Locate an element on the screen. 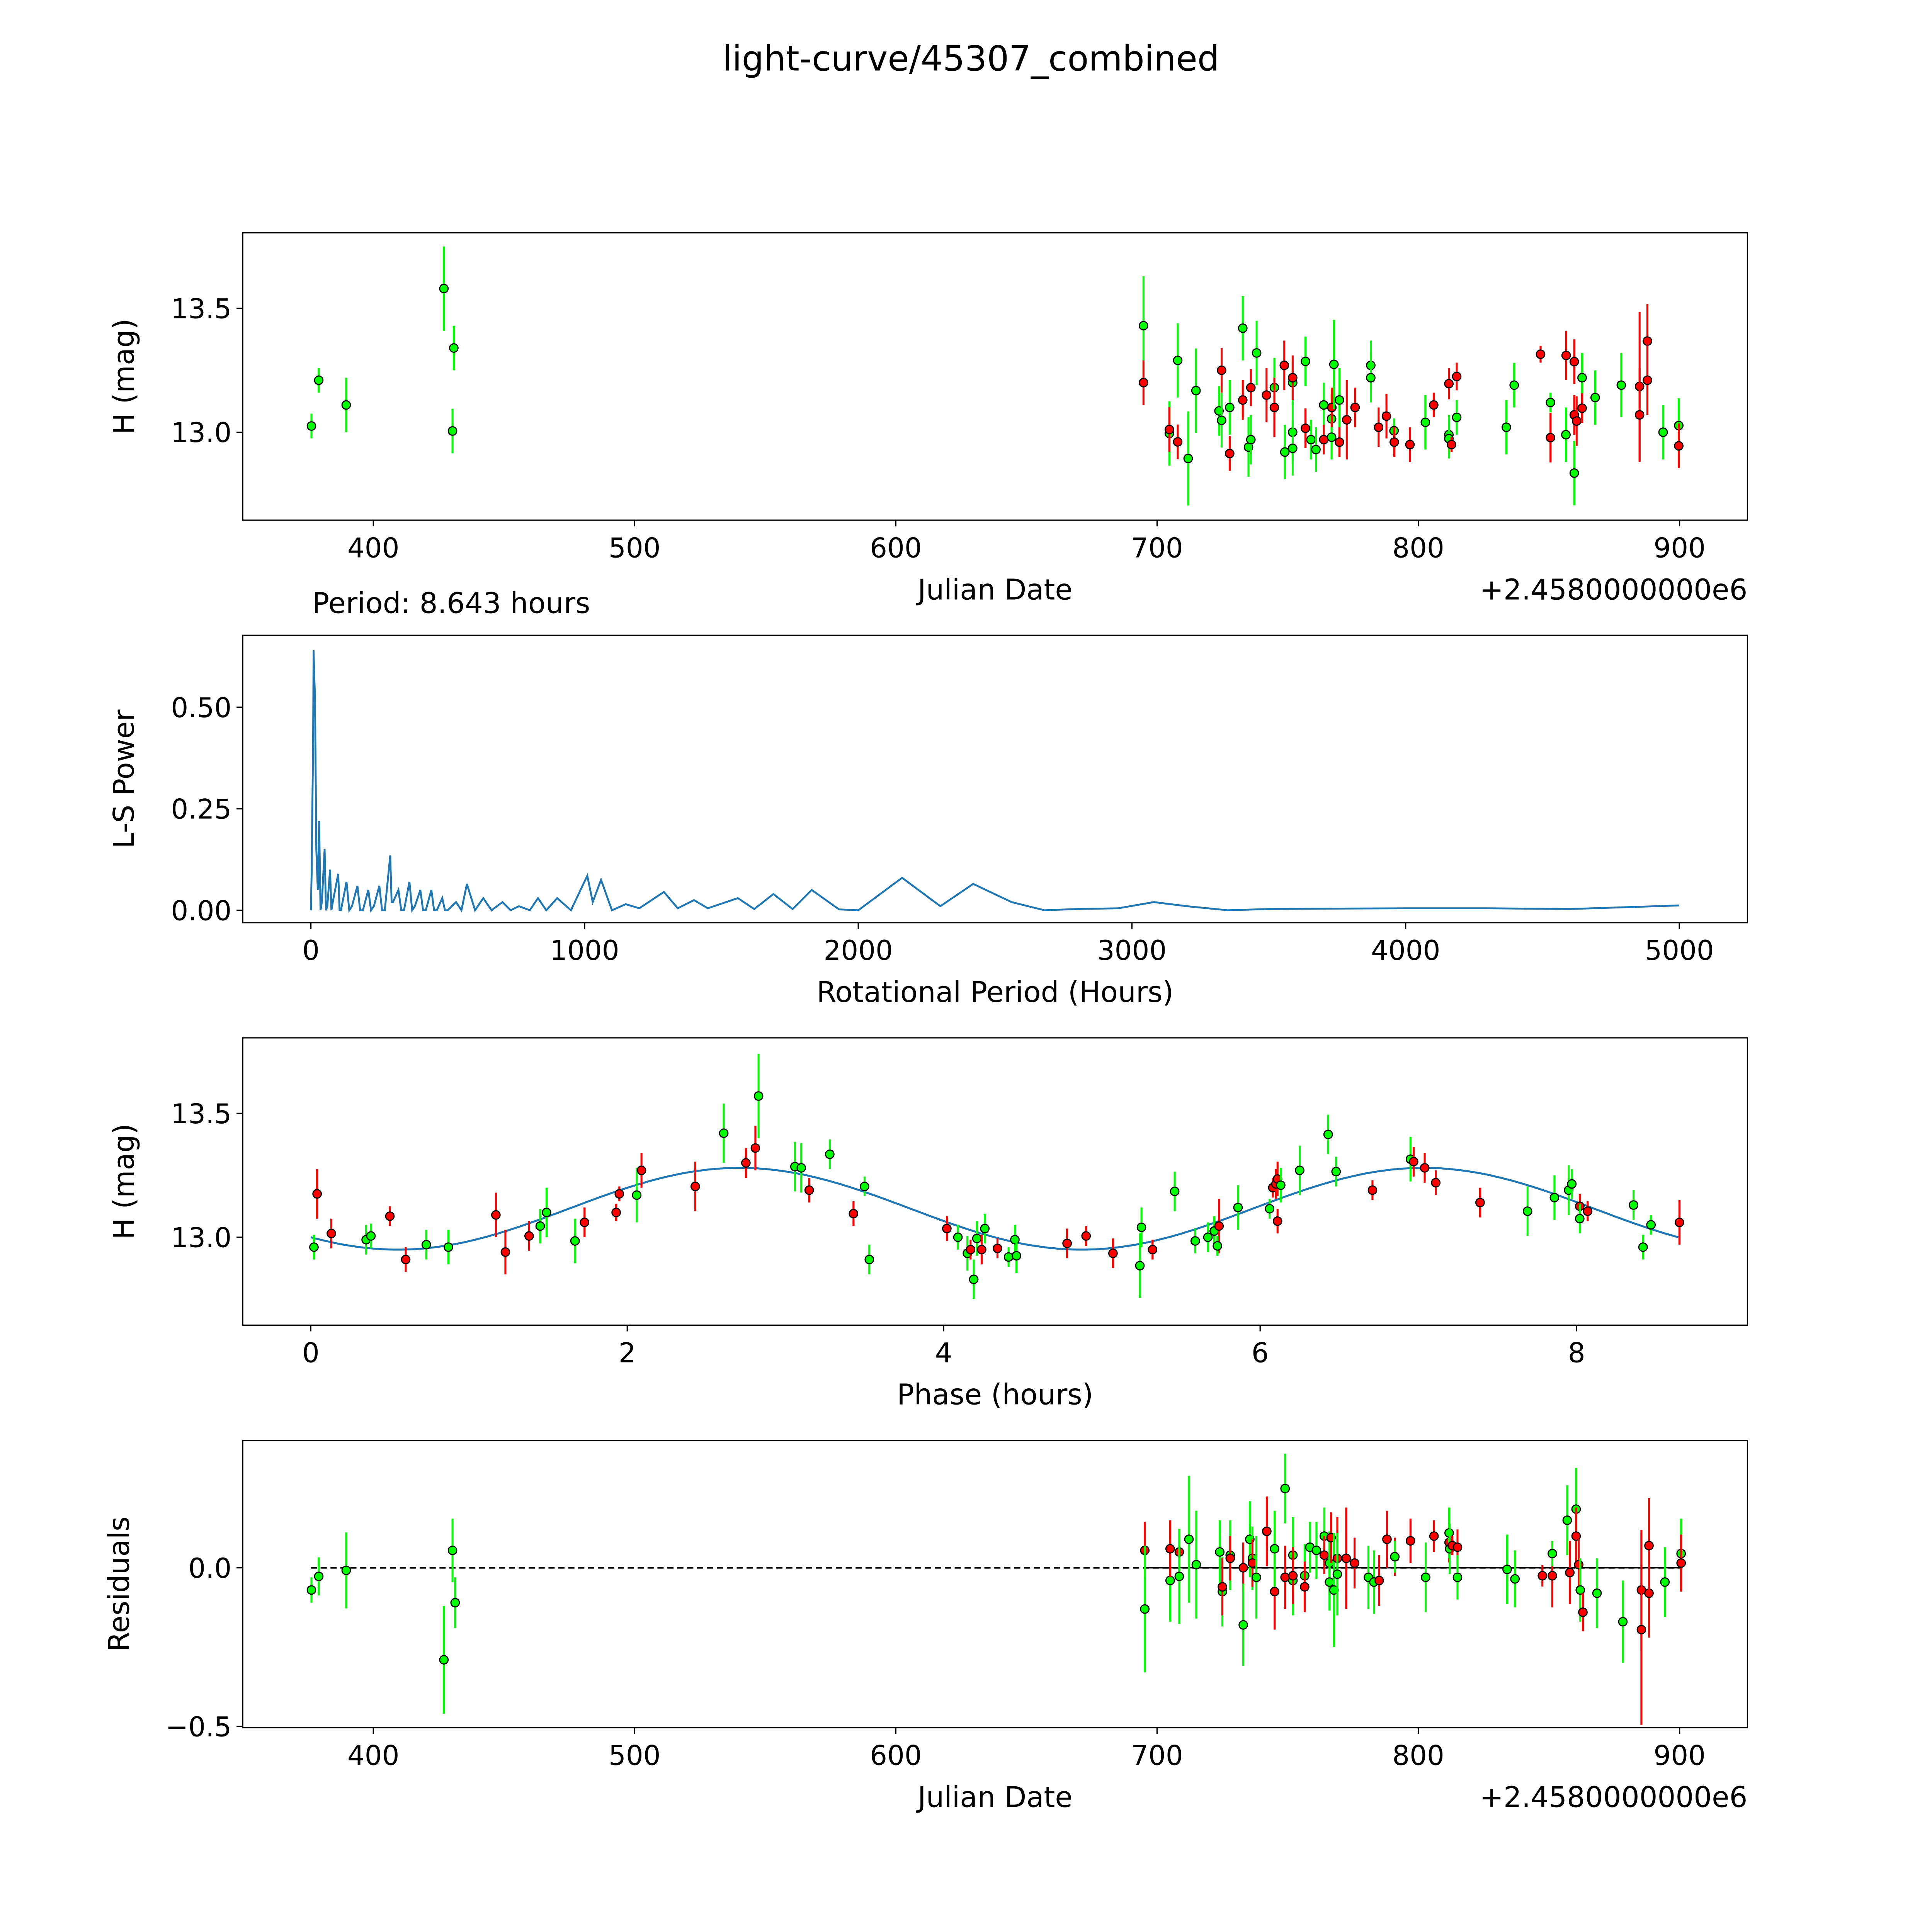 This screenshot has height=1932, width=1932. x-tick-label: 900 is located at coordinates (1680, 548).